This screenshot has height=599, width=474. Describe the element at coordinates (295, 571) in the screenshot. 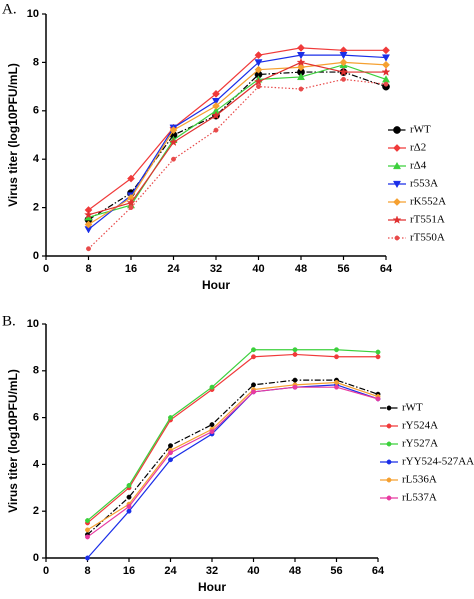

I see `x-tick-label: 48` at that location.